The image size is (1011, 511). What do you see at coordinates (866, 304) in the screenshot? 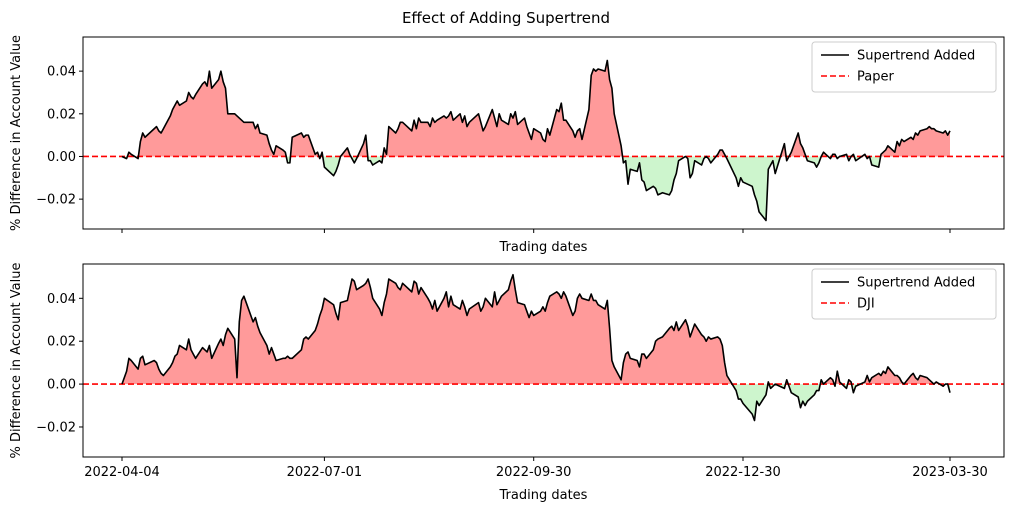
I see `legend-label: DJI` at bounding box center [866, 304].